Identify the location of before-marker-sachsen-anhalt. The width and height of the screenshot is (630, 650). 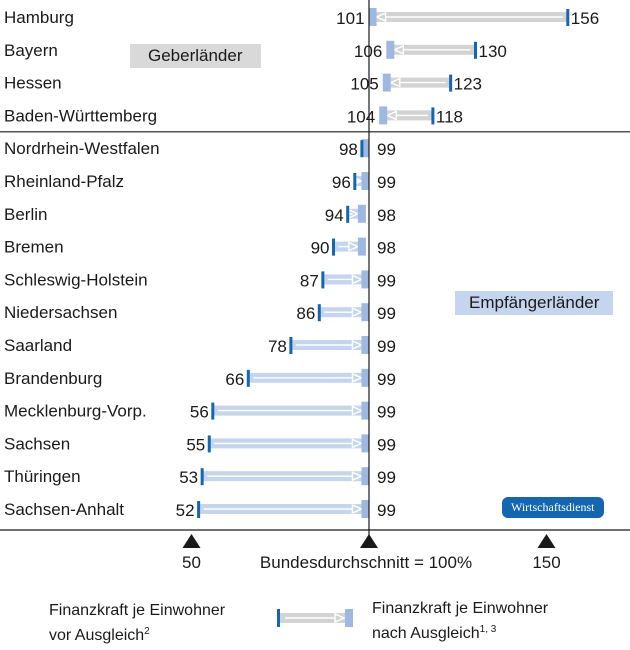
(199, 509).